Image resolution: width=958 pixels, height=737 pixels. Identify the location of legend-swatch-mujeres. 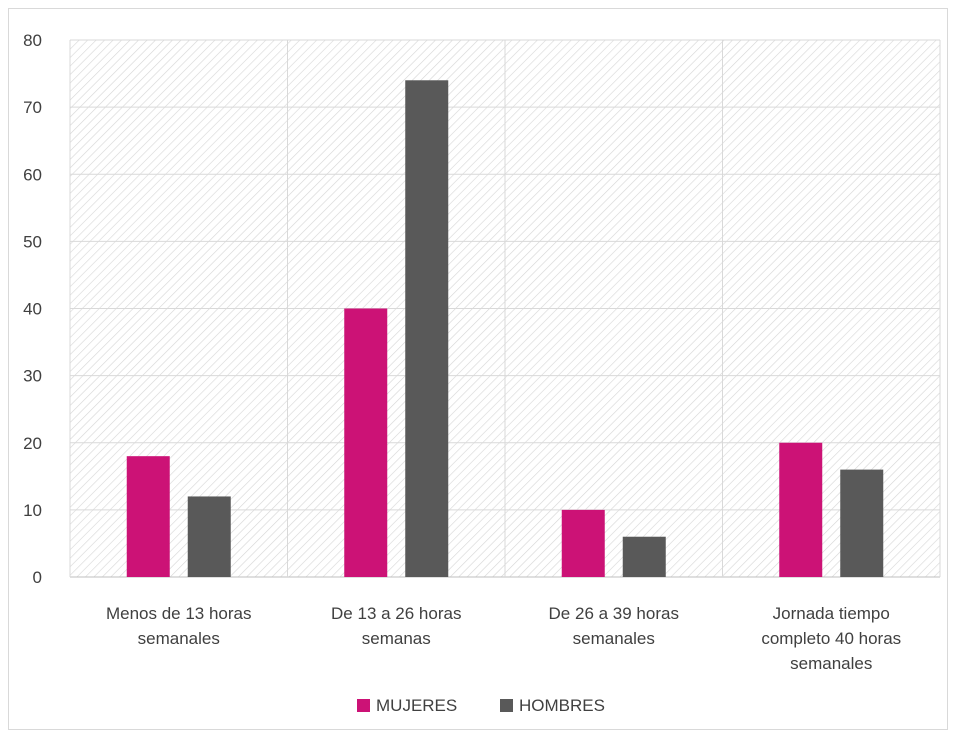
(363, 705).